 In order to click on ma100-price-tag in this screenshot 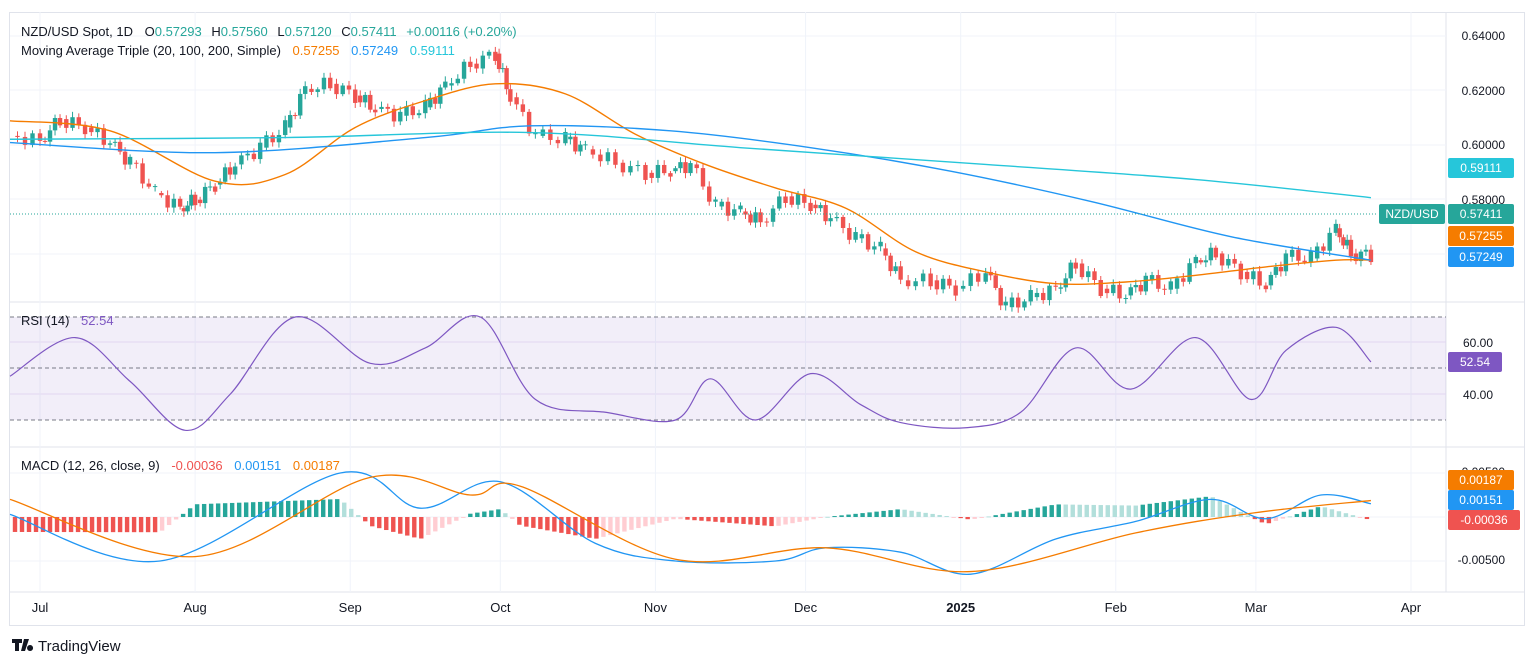, I will do `click(1481, 257)`.